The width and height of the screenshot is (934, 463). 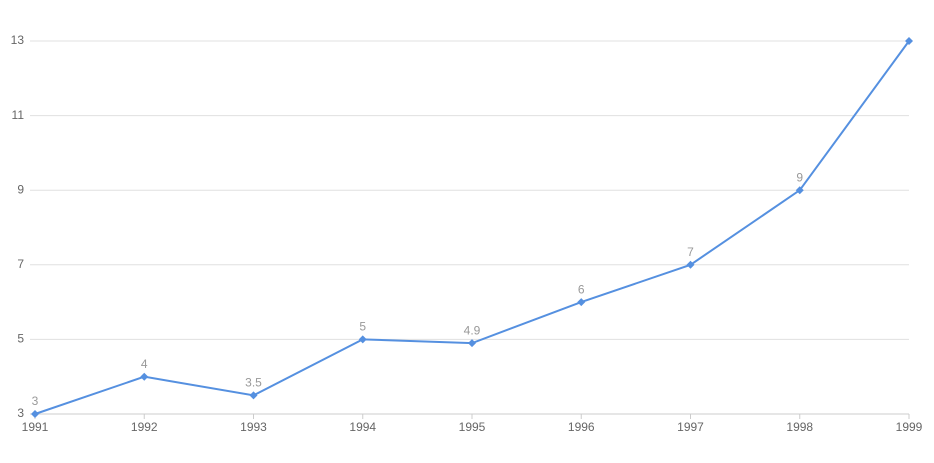 What do you see at coordinates (20, 413) in the screenshot?
I see `y-tick-label: 3` at bounding box center [20, 413].